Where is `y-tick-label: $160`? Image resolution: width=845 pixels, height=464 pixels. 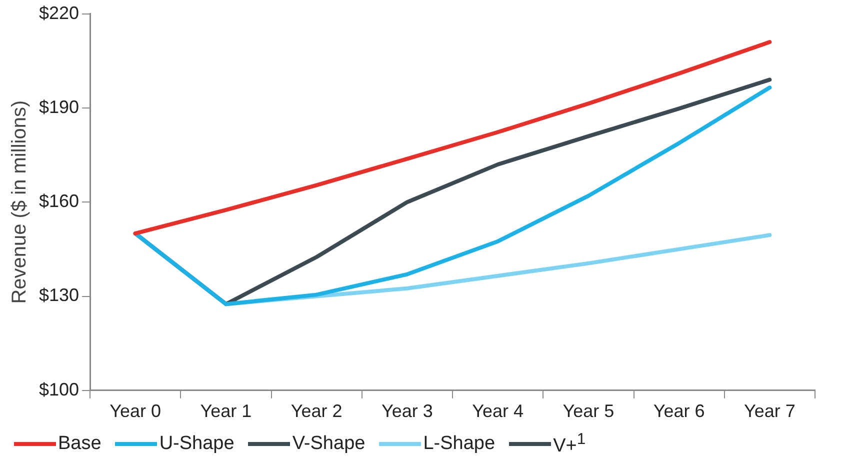 y-tick-label: $160 is located at coordinates (59, 201).